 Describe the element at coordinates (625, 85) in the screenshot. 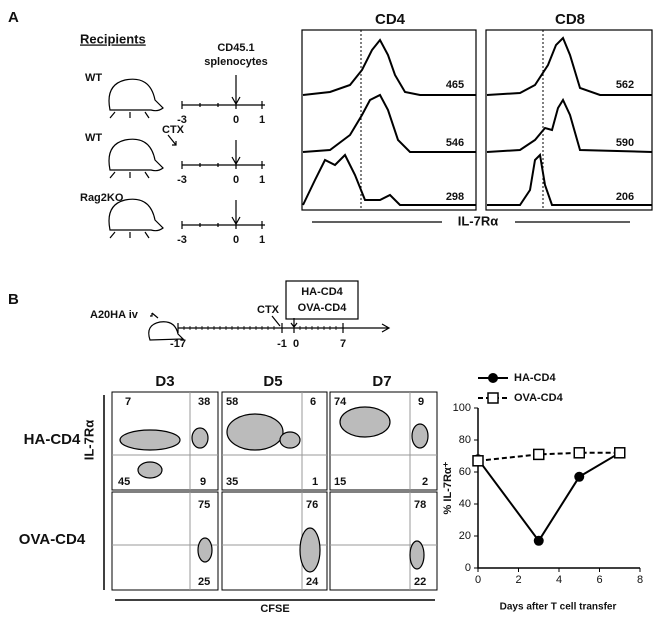

I see `histogram-value: 562` at that location.